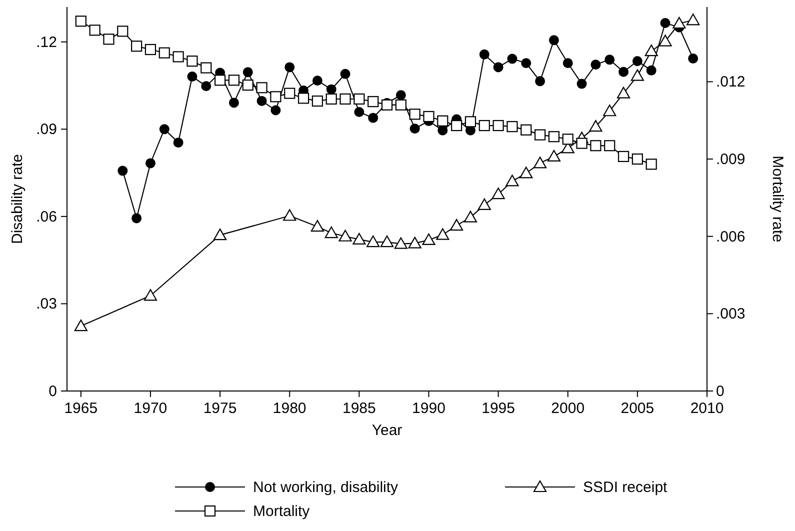 The width and height of the screenshot is (795, 531). What do you see at coordinates (498, 408) in the screenshot?
I see `x-tick-label: 1995` at bounding box center [498, 408].